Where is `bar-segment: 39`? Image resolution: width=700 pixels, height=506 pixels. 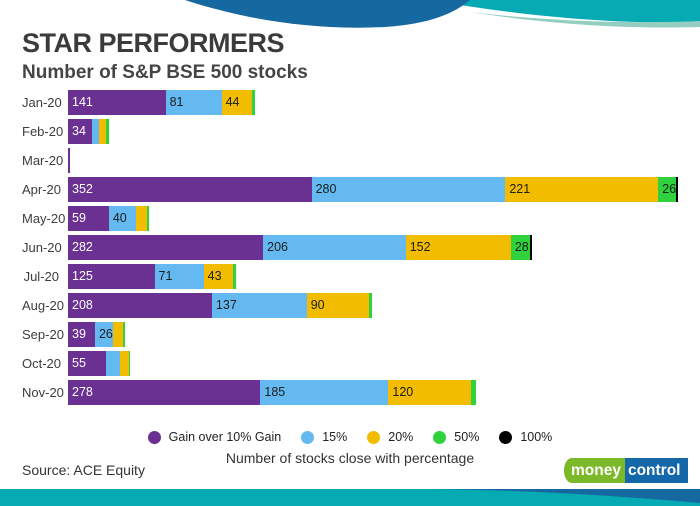 bar-segment: 39 is located at coordinates (81, 334).